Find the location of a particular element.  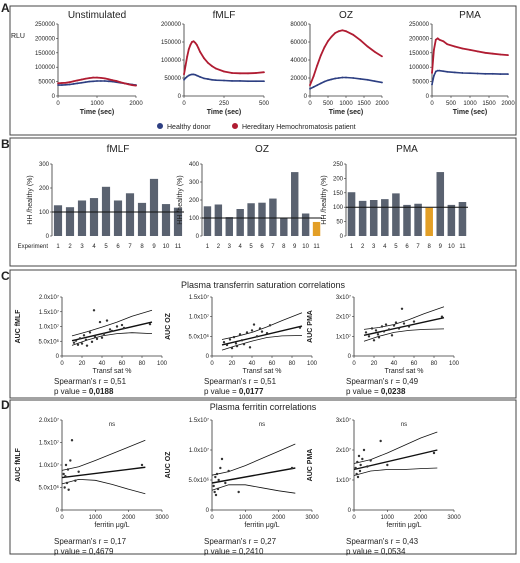

x-tick-label: 20 is located at coordinates (374, 364).